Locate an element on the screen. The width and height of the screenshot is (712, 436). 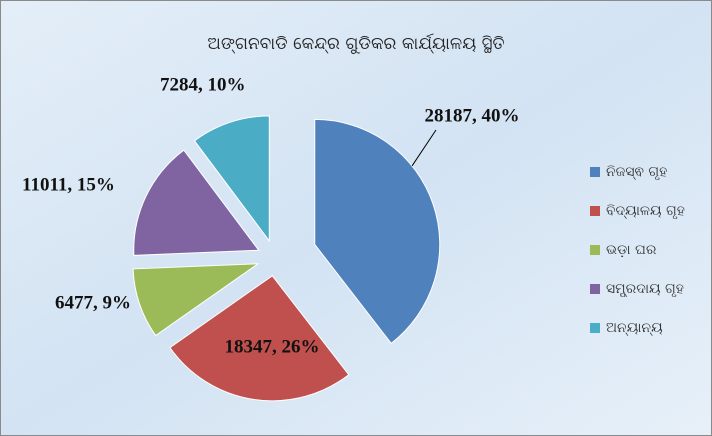
legend-label: ସମ୍ପ୍ରଦାୟ ଗୃହ is located at coordinates (645, 289).